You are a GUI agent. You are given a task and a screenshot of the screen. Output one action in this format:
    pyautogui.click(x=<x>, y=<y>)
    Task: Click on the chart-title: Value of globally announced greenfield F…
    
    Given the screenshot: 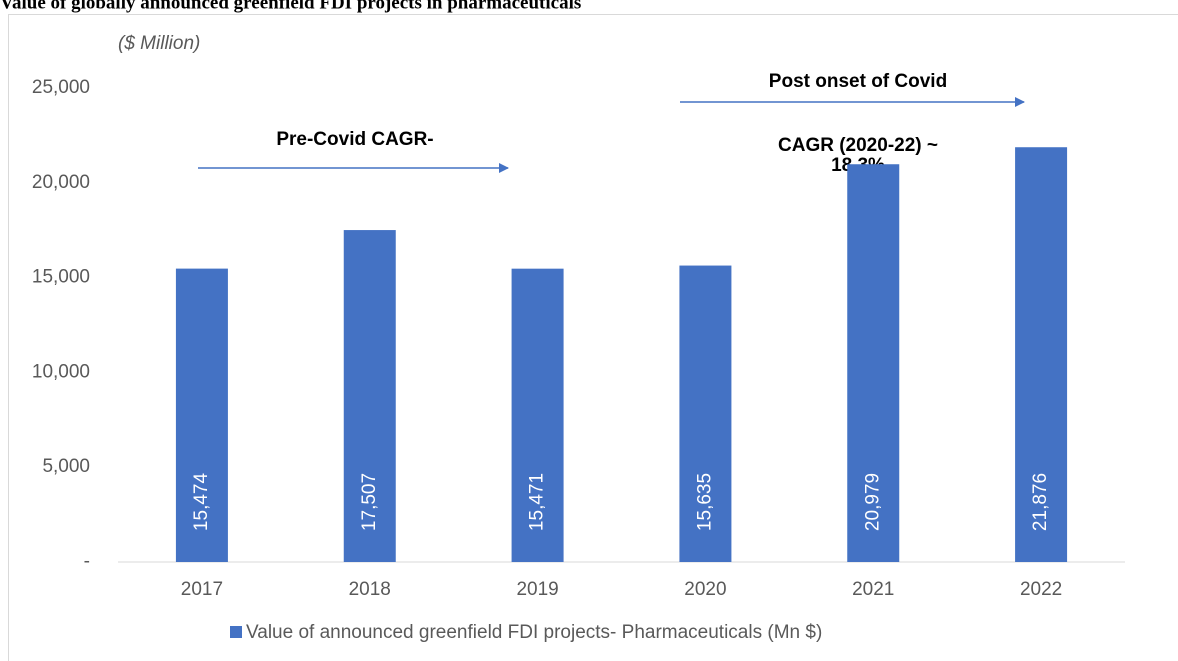 What is the action you would take?
    pyautogui.click(x=290, y=6)
    